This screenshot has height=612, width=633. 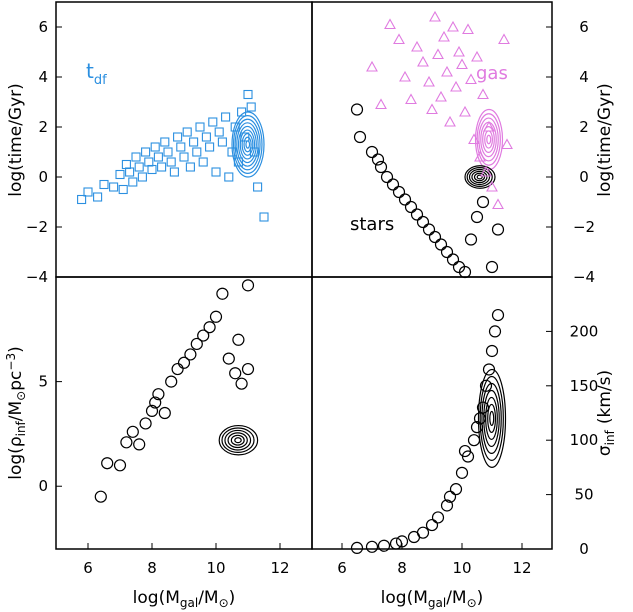 I want to click on ytick-top-right-1: 4, so click(x=584, y=77).